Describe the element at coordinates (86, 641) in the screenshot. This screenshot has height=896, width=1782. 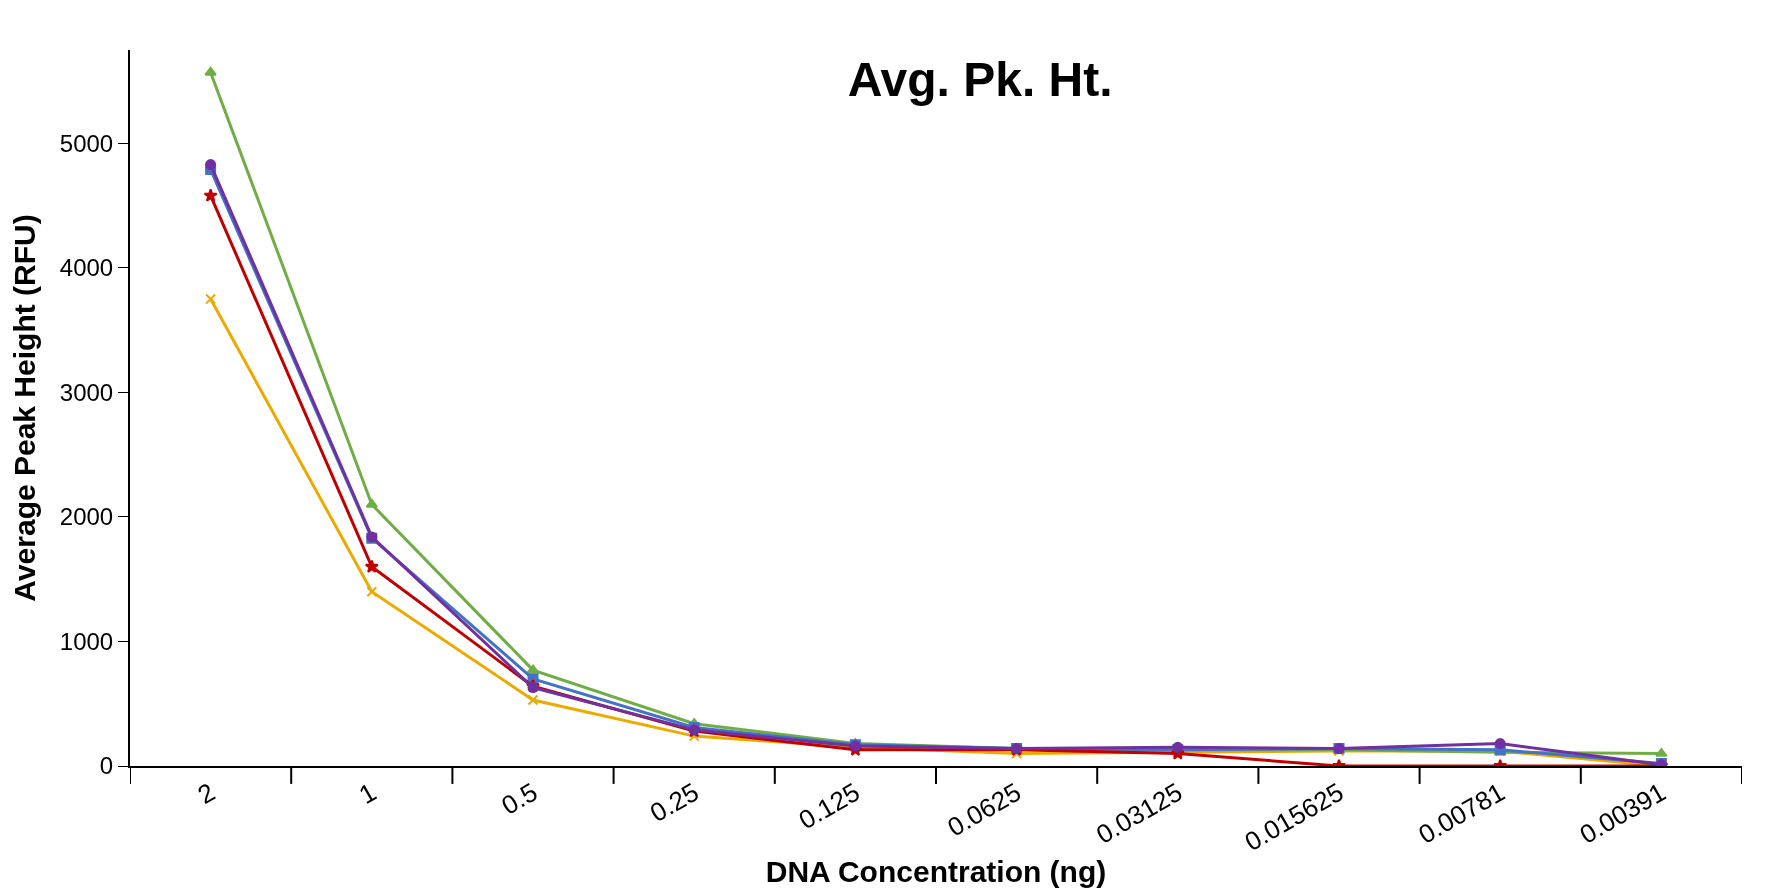
I see `y-tick-label: 1000` at that location.